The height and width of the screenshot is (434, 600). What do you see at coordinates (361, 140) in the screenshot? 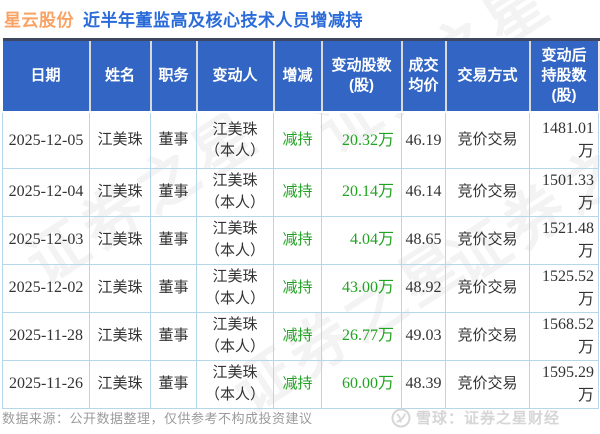
I see `cell-shares-changed: 20.32万` at bounding box center [361, 140].